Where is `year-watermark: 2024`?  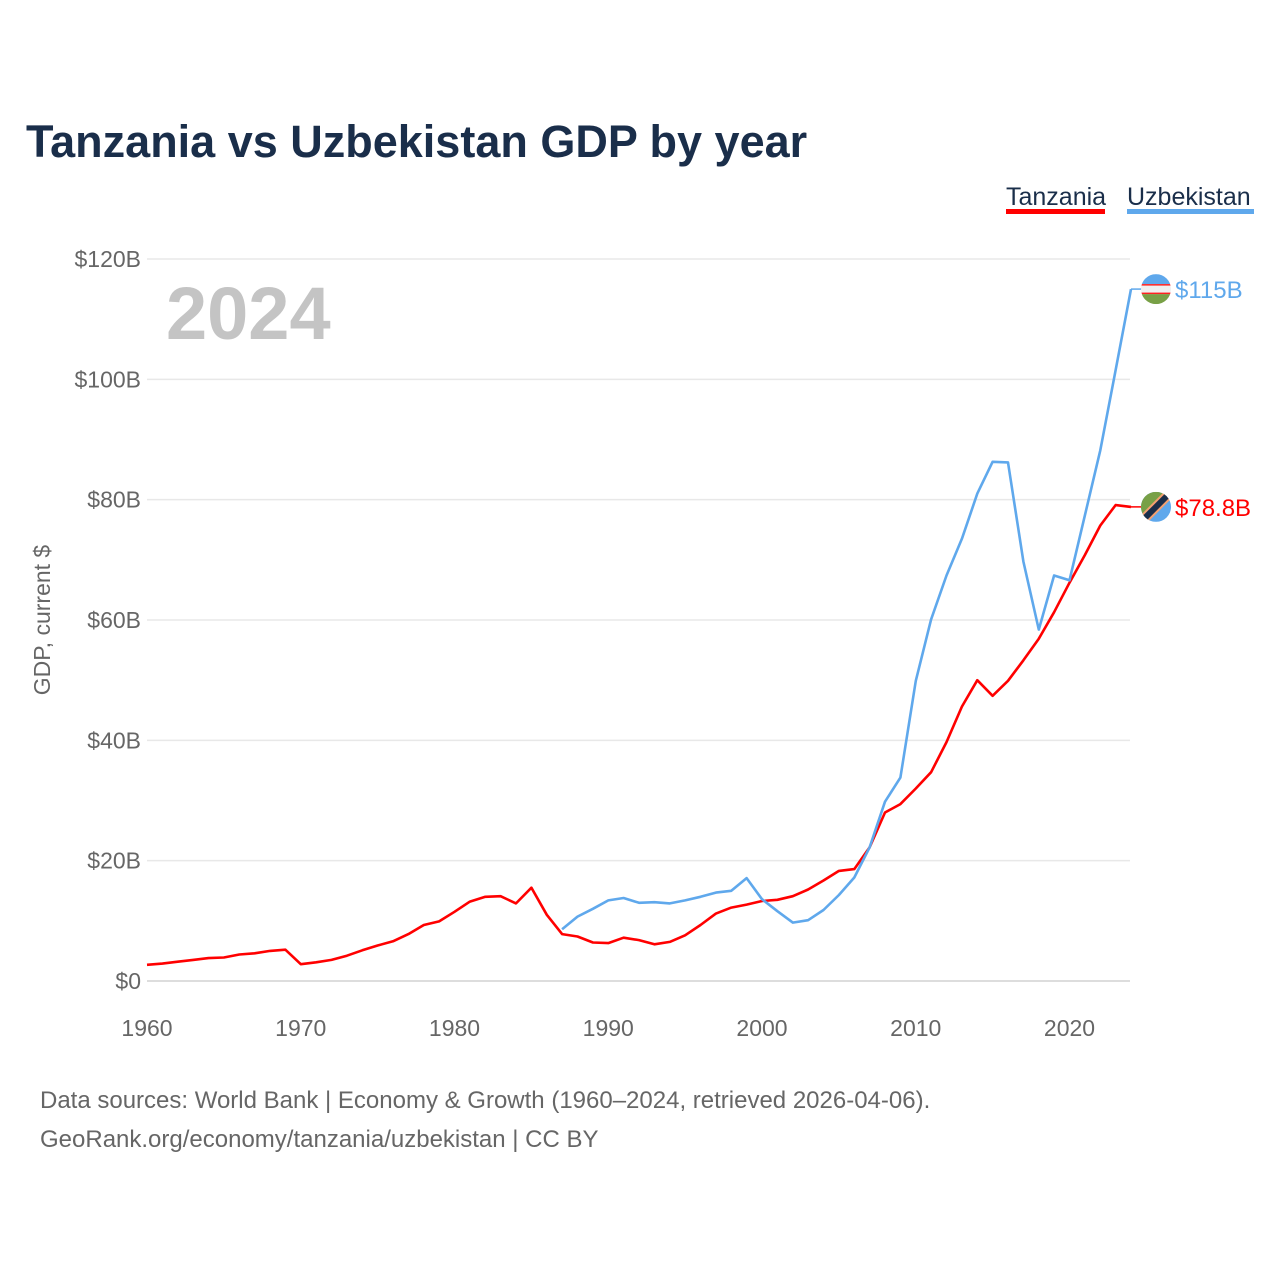 year-watermark: 2024 is located at coordinates (248, 313).